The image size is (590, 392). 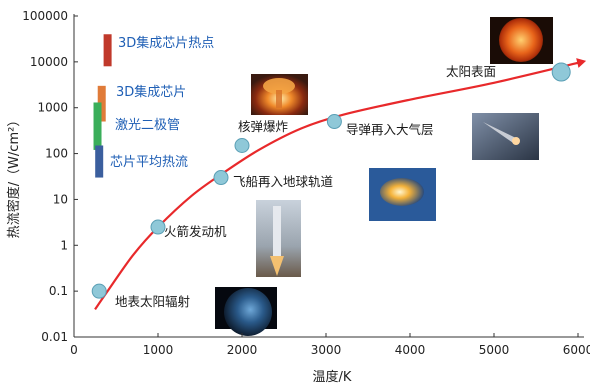 I want to click on x-tick-label: 5000, so click(x=494, y=350).